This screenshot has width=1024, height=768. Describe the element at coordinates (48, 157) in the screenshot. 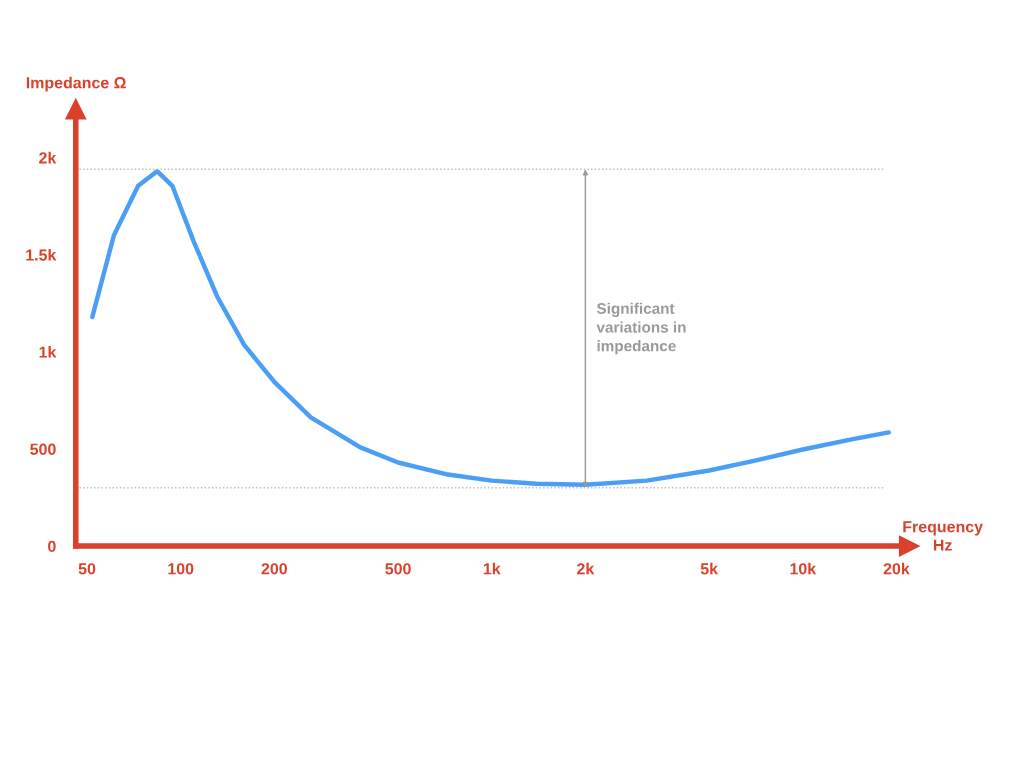

I see `y-tick-label: 2k` at that location.